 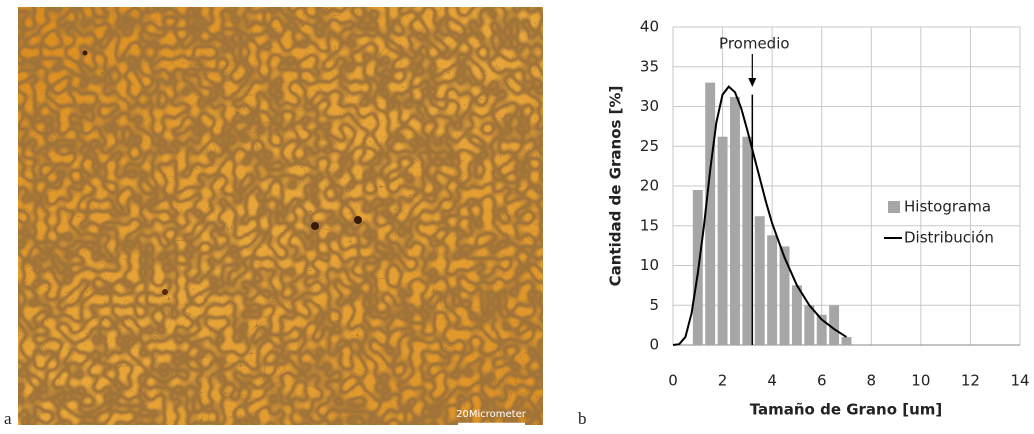 What do you see at coordinates (582, 418) in the screenshot?
I see `panel-label: b` at bounding box center [582, 418].